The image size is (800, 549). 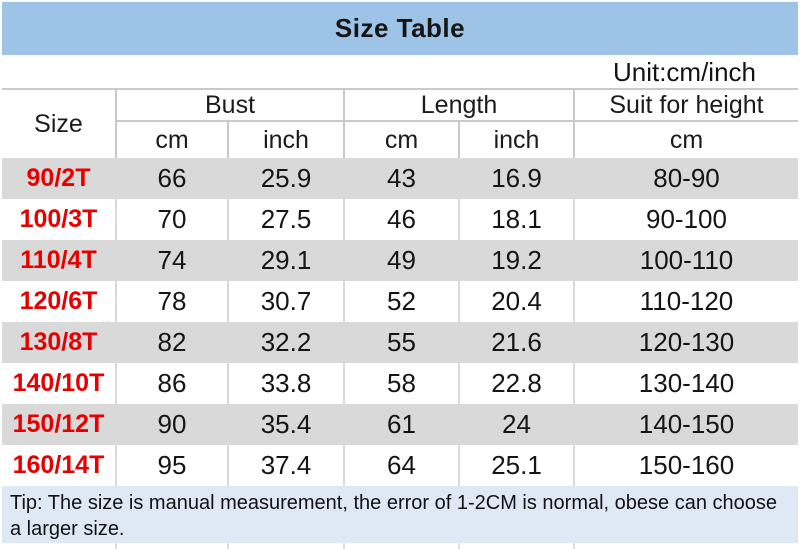 What do you see at coordinates (58, 383) in the screenshot?
I see `cell-size: 140/10T` at bounding box center [58, 383].